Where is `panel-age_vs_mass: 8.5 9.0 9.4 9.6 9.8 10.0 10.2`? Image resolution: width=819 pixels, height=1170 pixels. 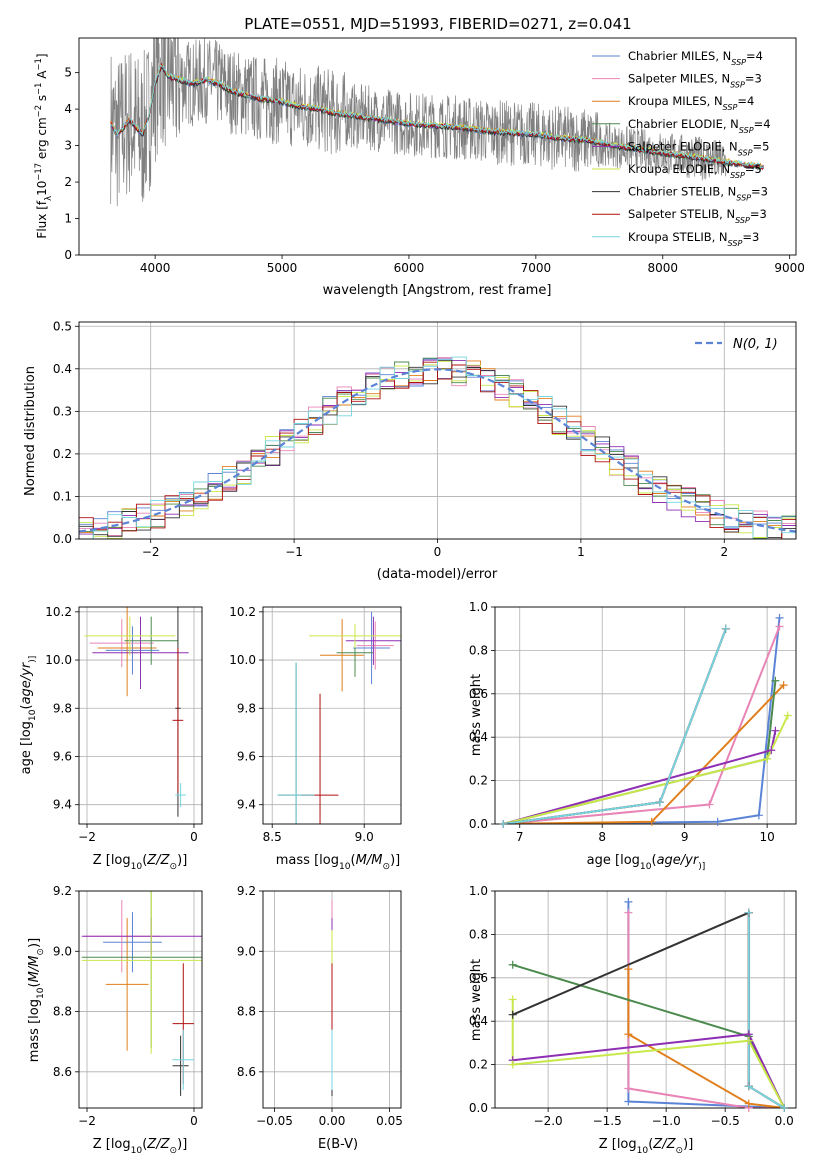
panel-age_vs_mass: 8.5 9.0 9.4 9.6 9.8 10.0 10.2 is located at coordinates (315, 724).